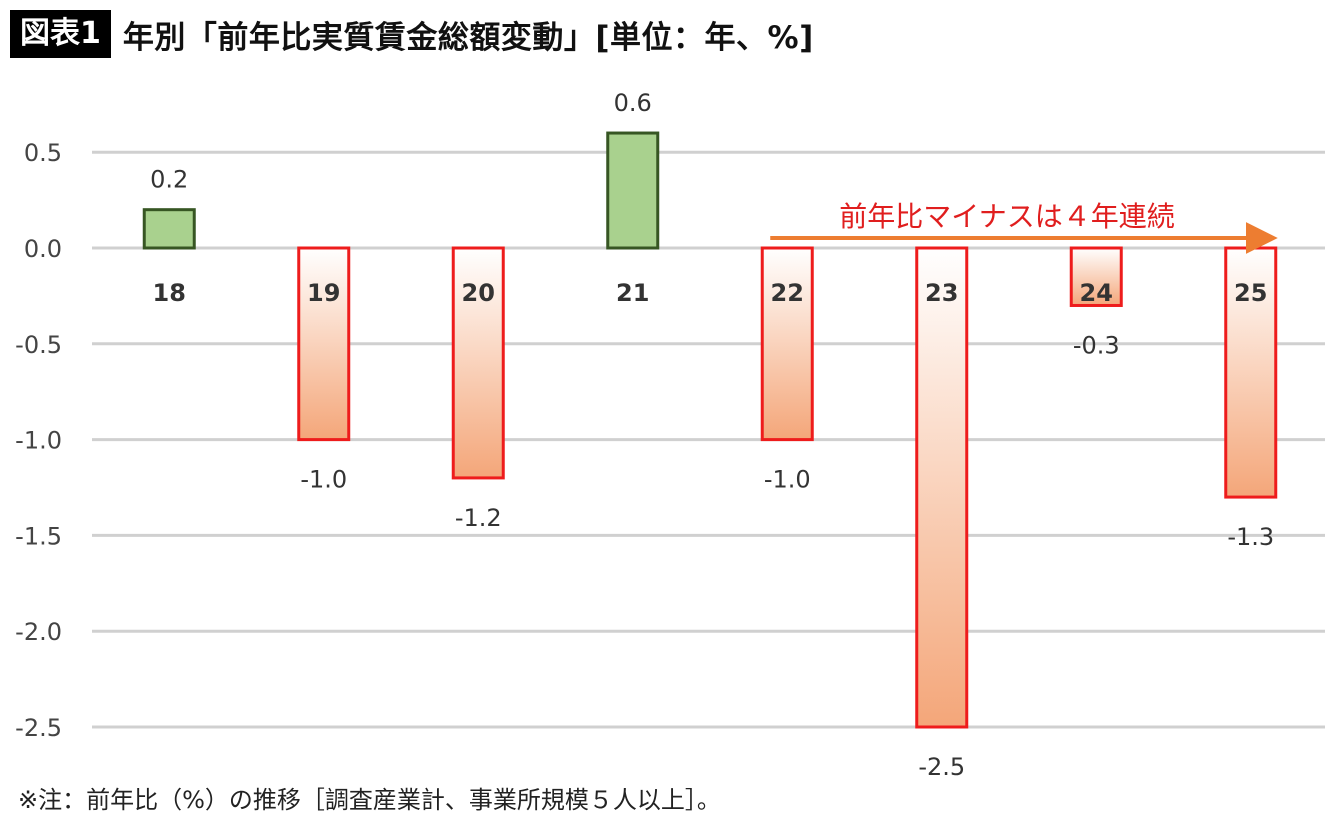 This screenshot has width=1340, height=815. What do you see at coordinates (632, 293) in the screenshot?
I see `category-label: 21` at bounding box center [632, 293].